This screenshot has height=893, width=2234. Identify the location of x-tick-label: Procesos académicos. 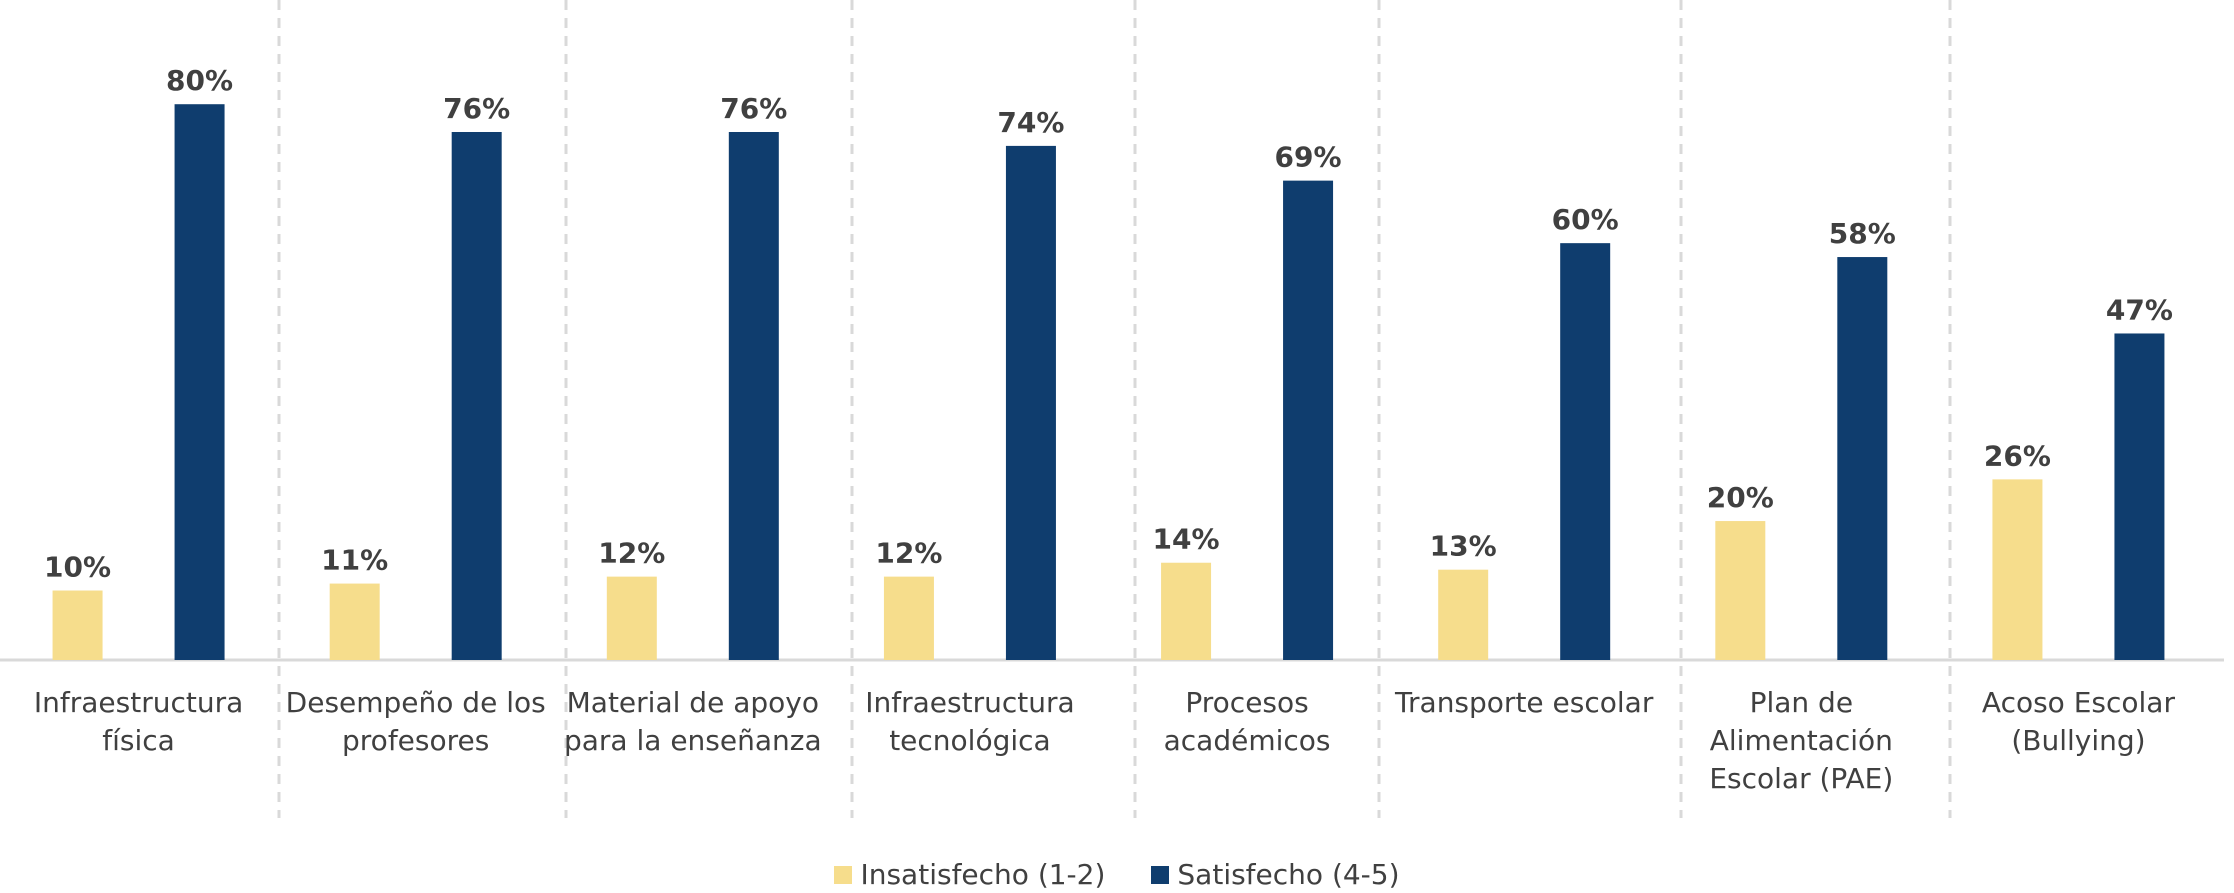
(1247, 721).